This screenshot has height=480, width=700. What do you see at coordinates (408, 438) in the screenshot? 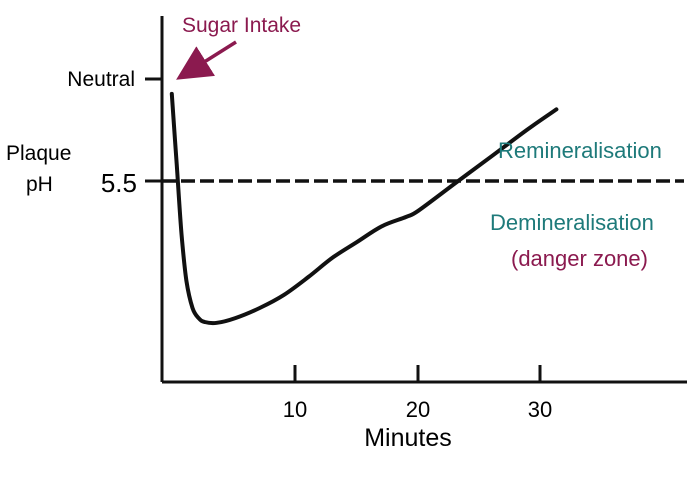
I see `x-axis-label: Minutes` at bounding box center [408, 438].